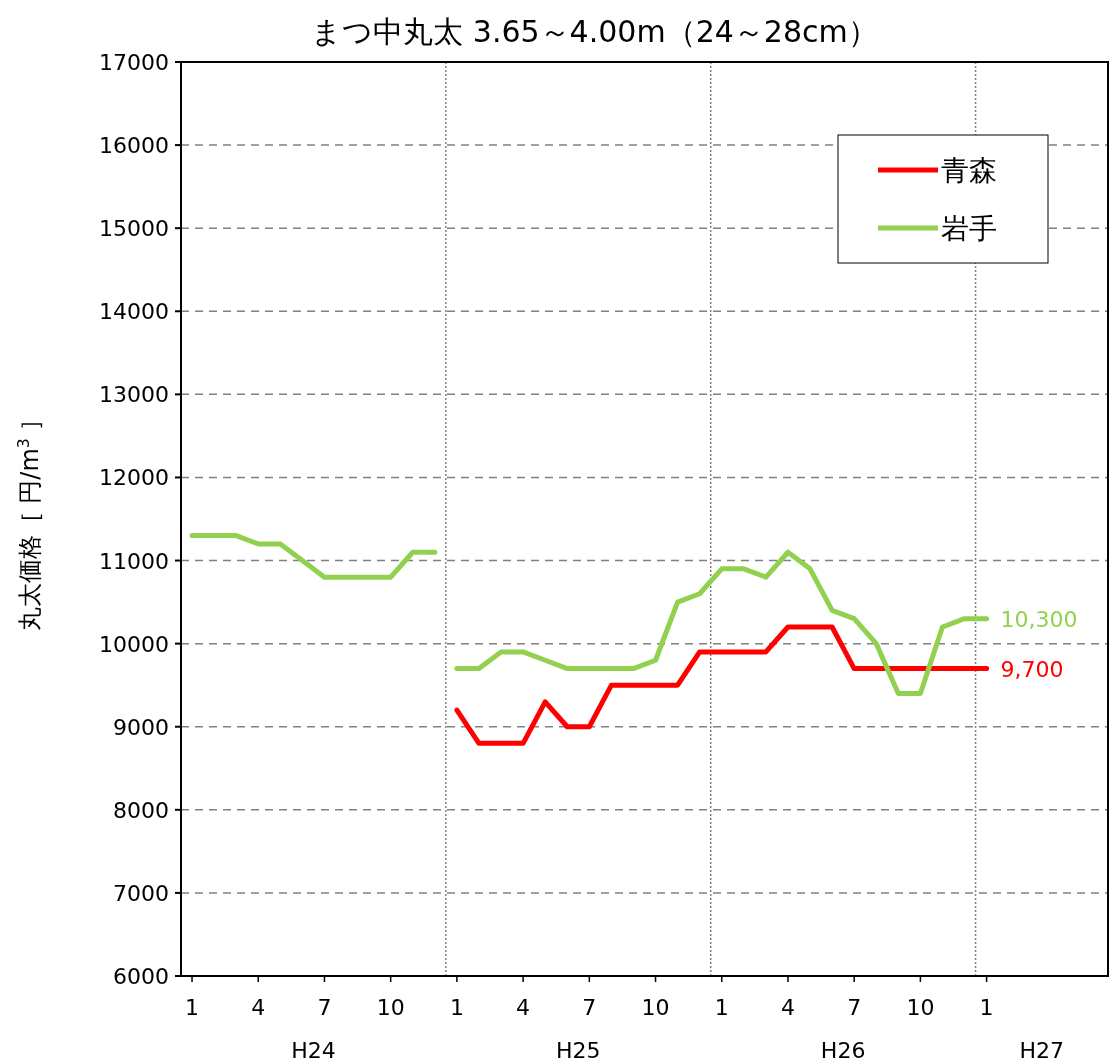 The width and height of the screenshot is (1113, 1064). Describe the element at coordinates (1039, 619) in the screenshot. I see `data-label: 10,300` at that location.